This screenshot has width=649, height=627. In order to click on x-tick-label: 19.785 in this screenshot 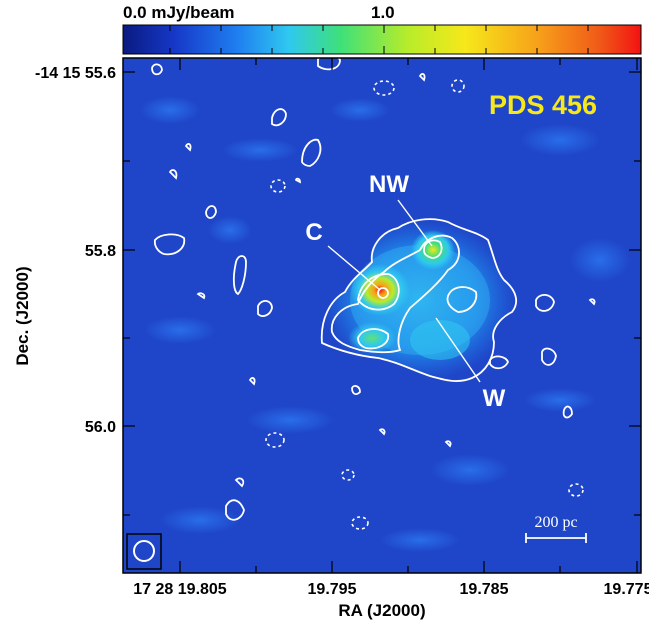, I will do `click(484, 589)`.